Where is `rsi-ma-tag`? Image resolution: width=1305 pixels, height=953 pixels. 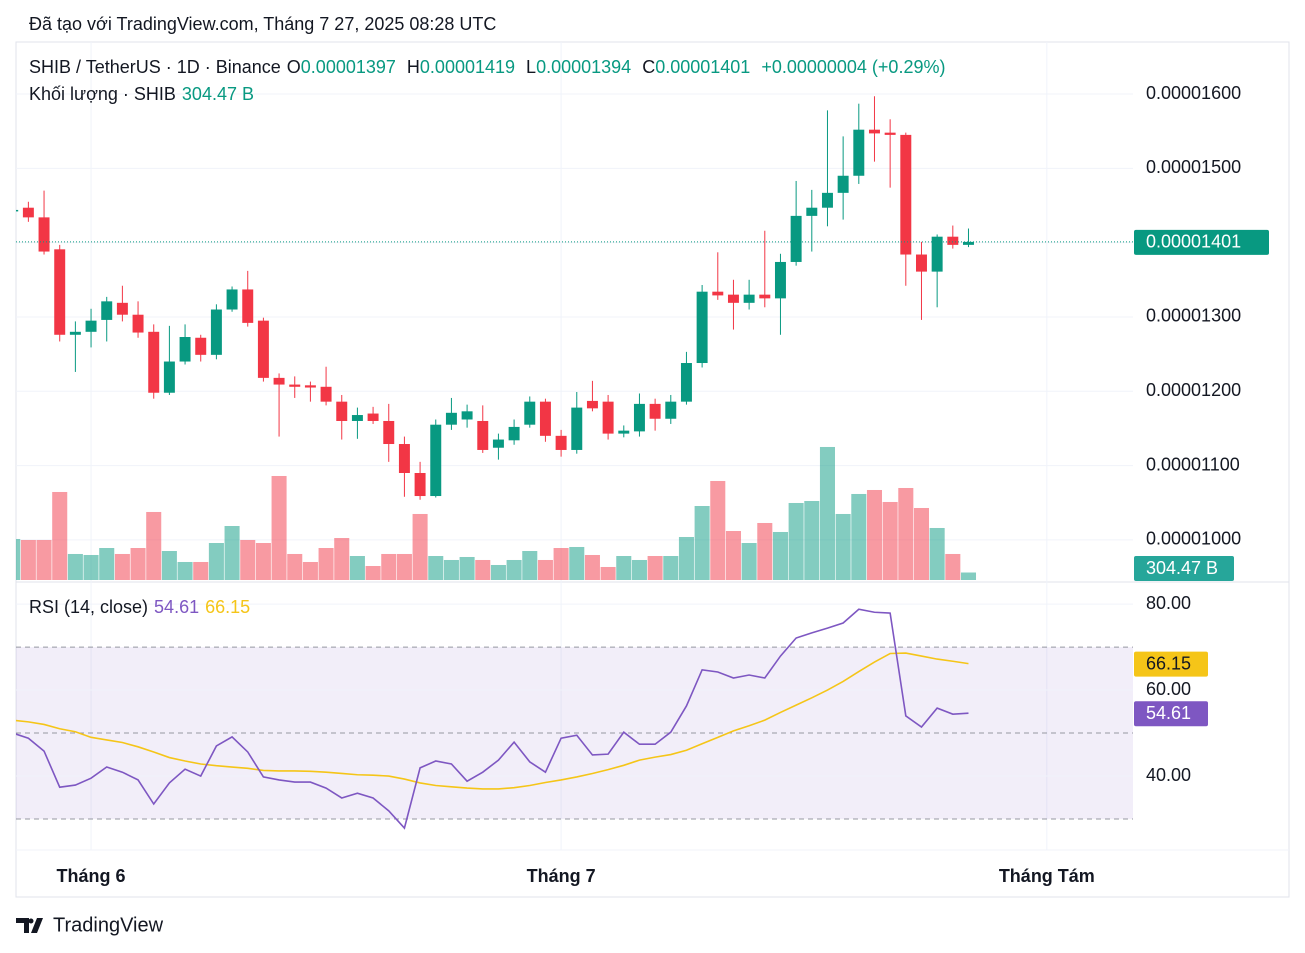
rsi-ma-tag is located at coordinates (1171, 664).